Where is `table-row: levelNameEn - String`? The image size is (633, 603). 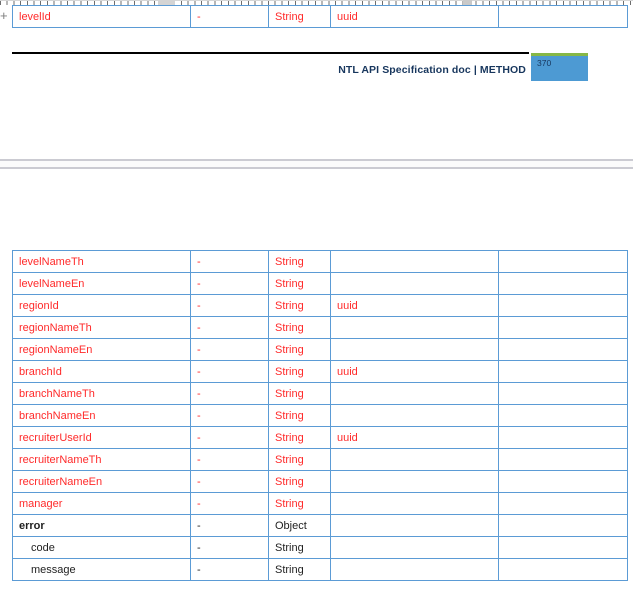
table-row: levelNameEn - String is located at coordinates (320, 283).